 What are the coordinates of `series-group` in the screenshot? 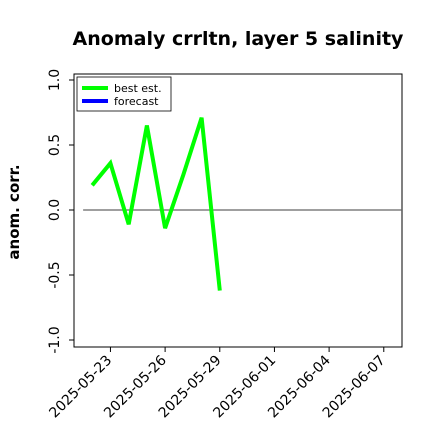 It's located at (156, 204).